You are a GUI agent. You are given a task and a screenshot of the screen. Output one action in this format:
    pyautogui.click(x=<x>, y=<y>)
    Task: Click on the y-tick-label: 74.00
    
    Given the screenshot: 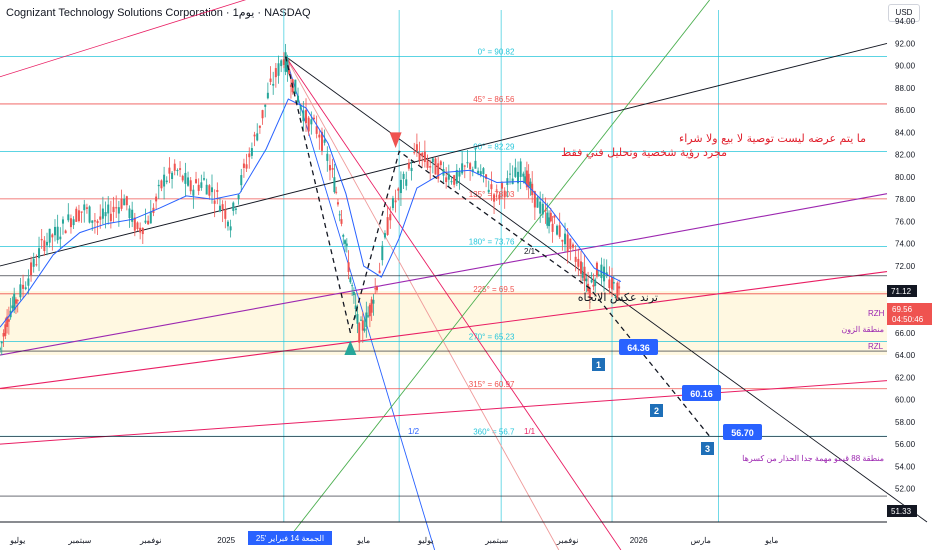 What is the action you would take?
    pyautogui.click(x=905, y=244)
    